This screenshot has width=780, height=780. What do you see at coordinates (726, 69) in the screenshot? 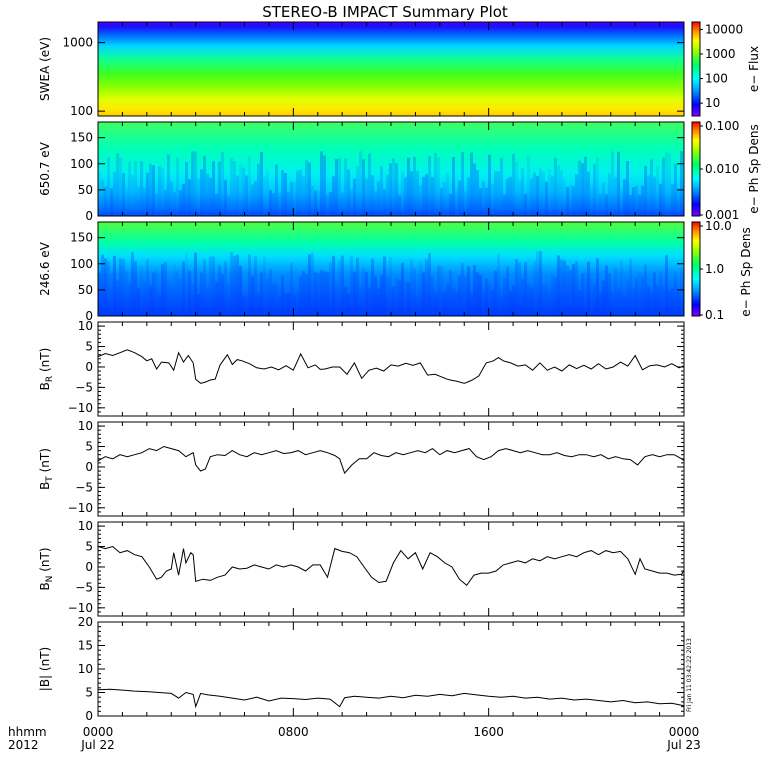
I see `swea-colorbar: 10 100 1000 10000 e− Flux` at bounding box center [726, 69].